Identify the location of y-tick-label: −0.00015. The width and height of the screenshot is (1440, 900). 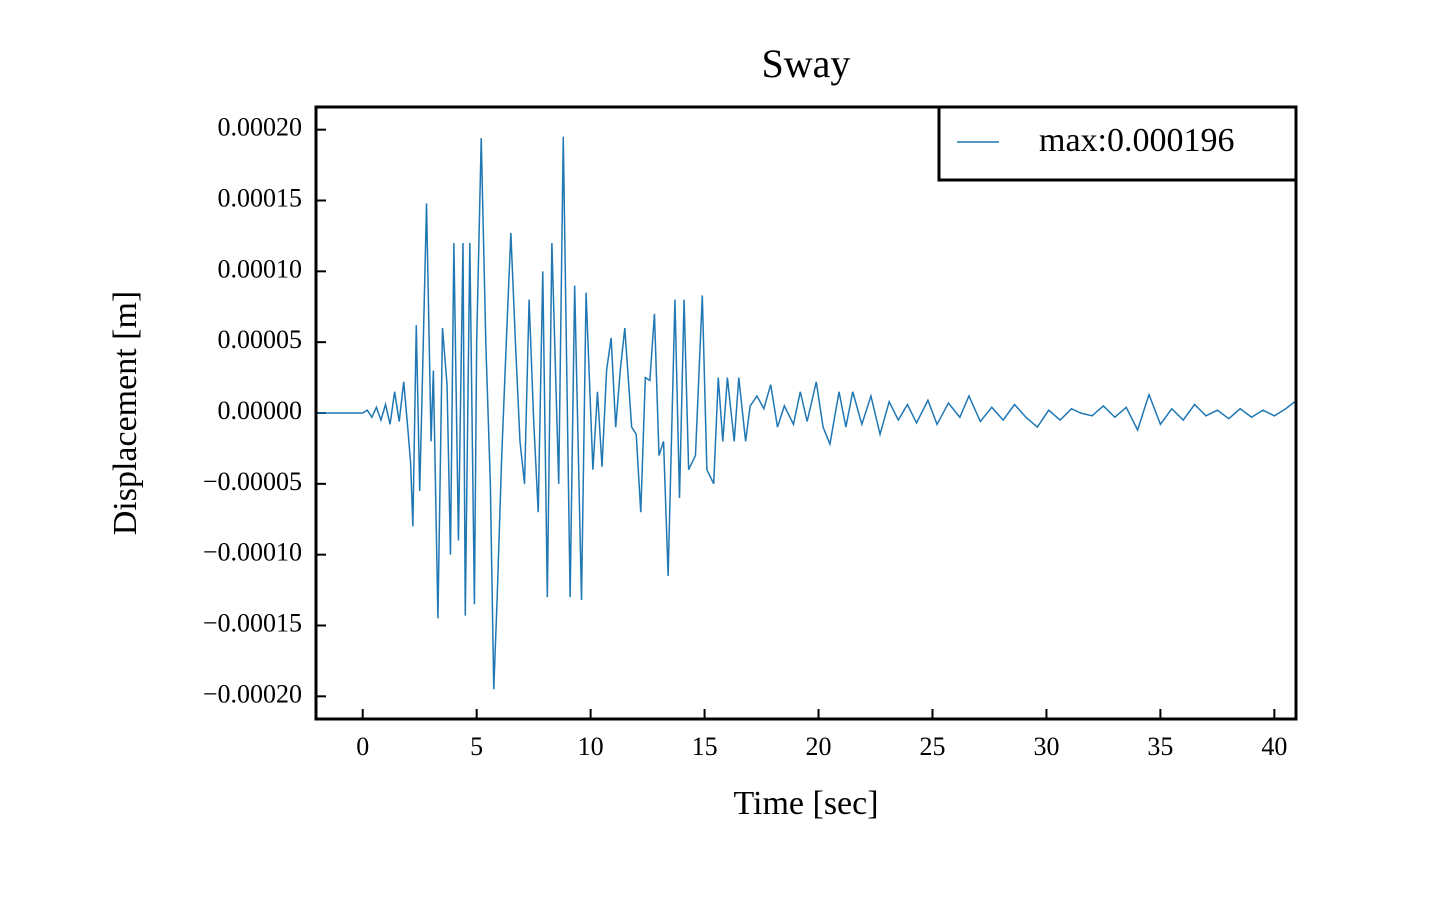
(252, 622).